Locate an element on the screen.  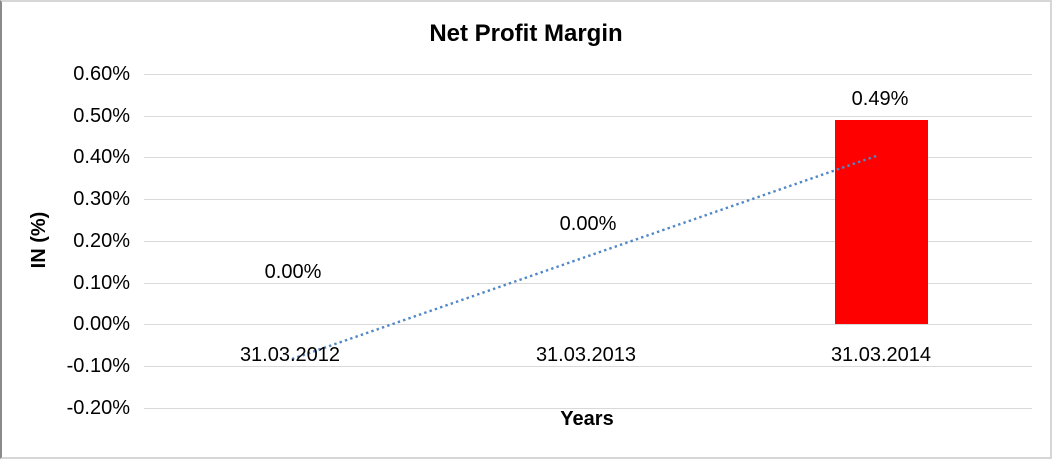
y-tick-label: 0.60% is located at coordinates (101, 74).